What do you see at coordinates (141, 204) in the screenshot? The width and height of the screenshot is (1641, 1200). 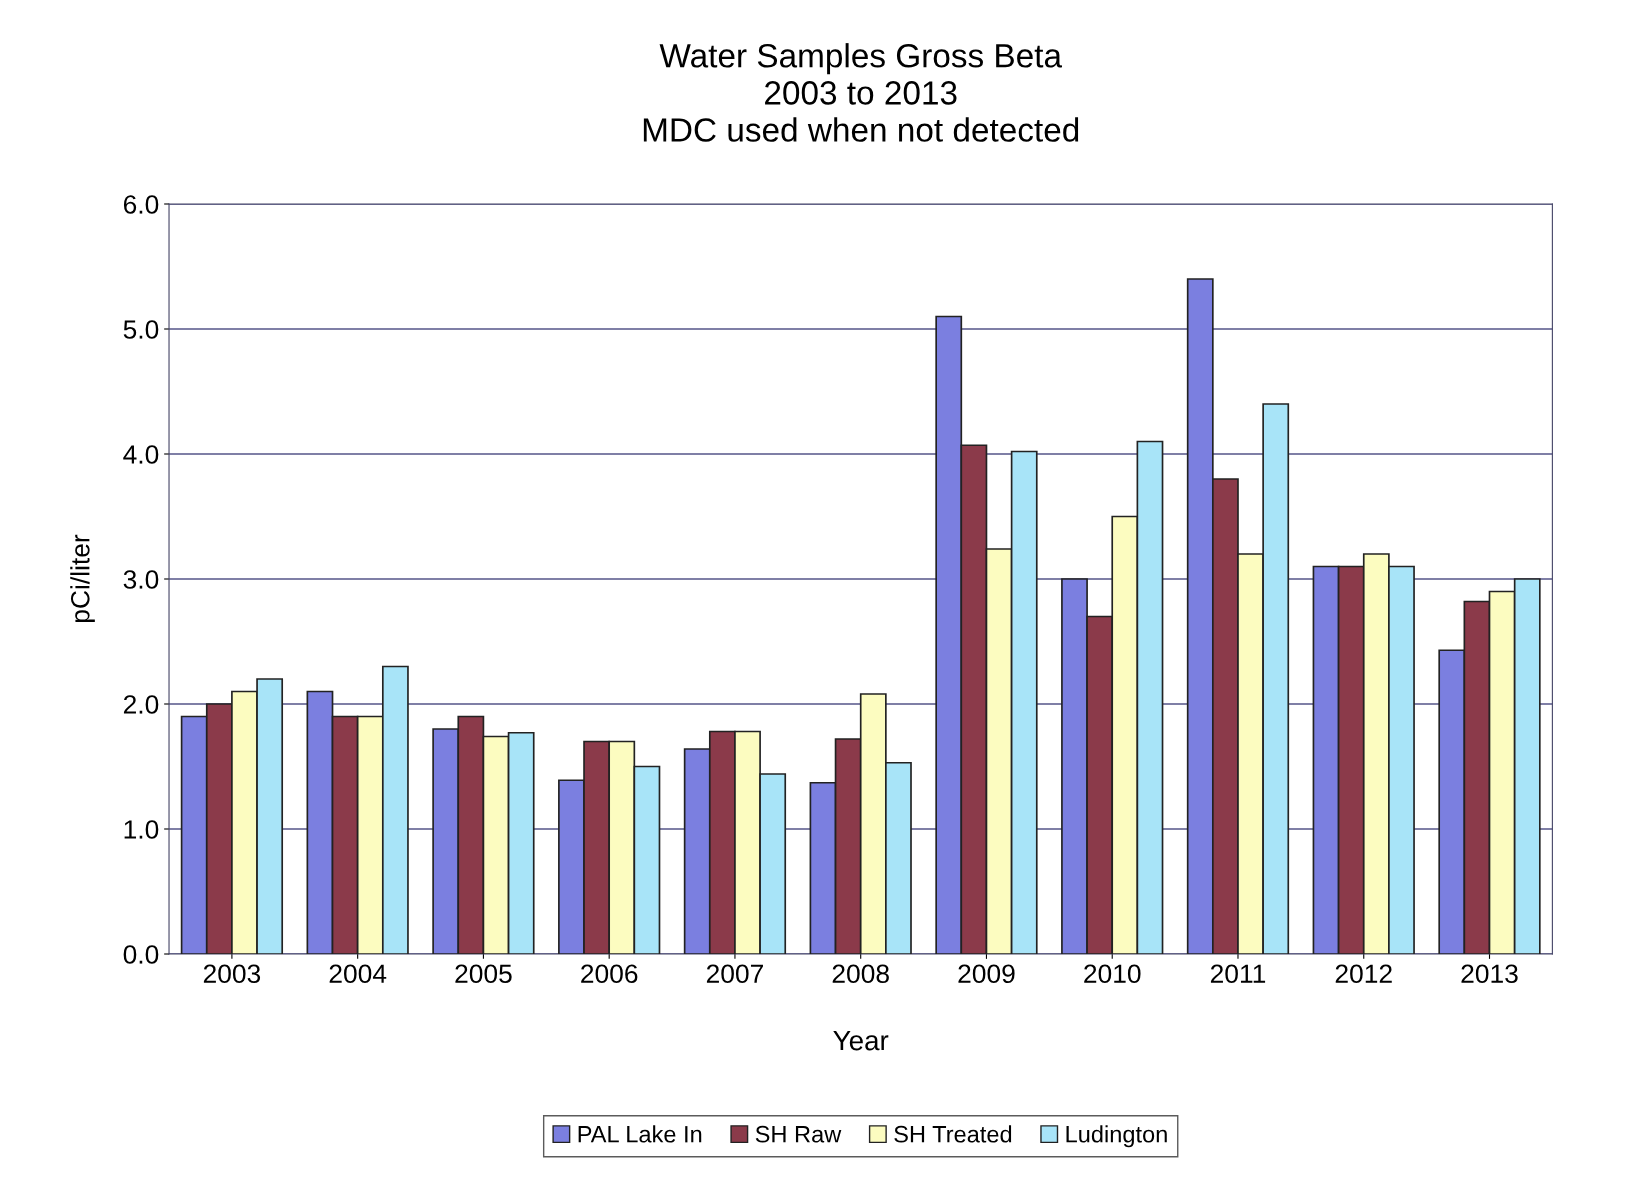 I see `y-tick-label: 6.0` at bounding box center [141, 204].